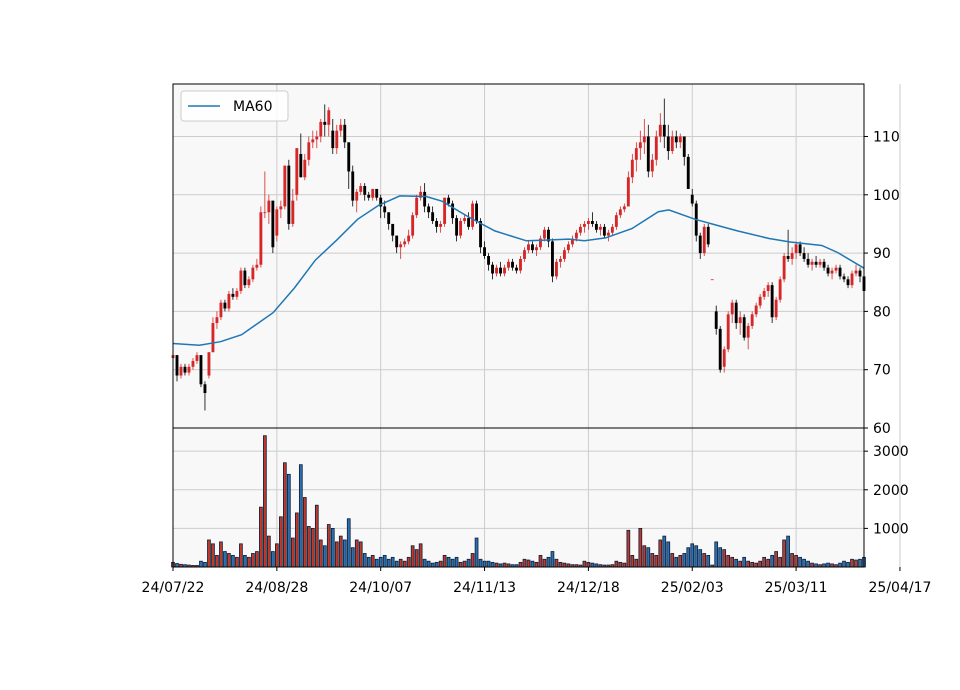  I want to click on x-tick-label: 24/10/07, so click(380, 588).